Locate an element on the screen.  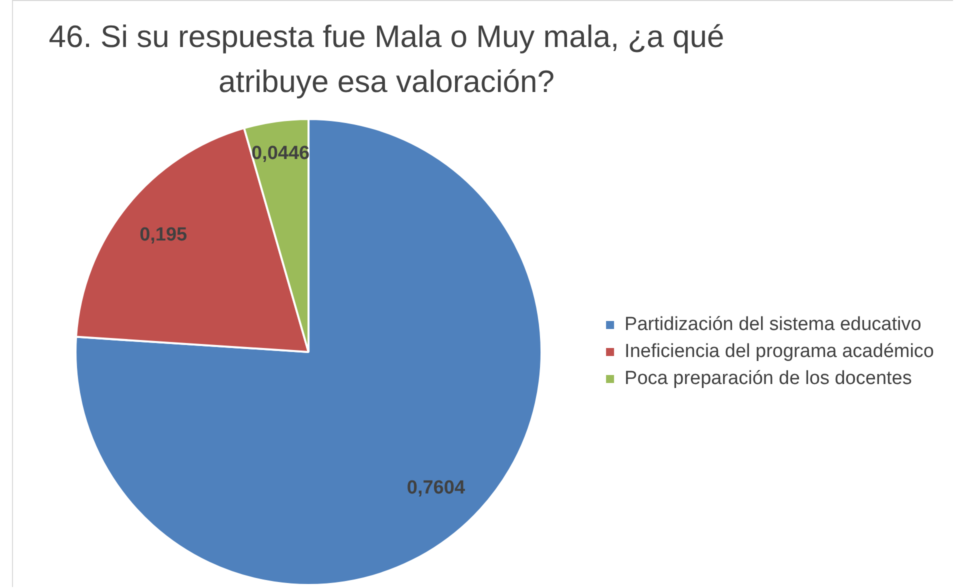
legend-label: Poca preparación de los docentes is located at coordinates (768, 379).